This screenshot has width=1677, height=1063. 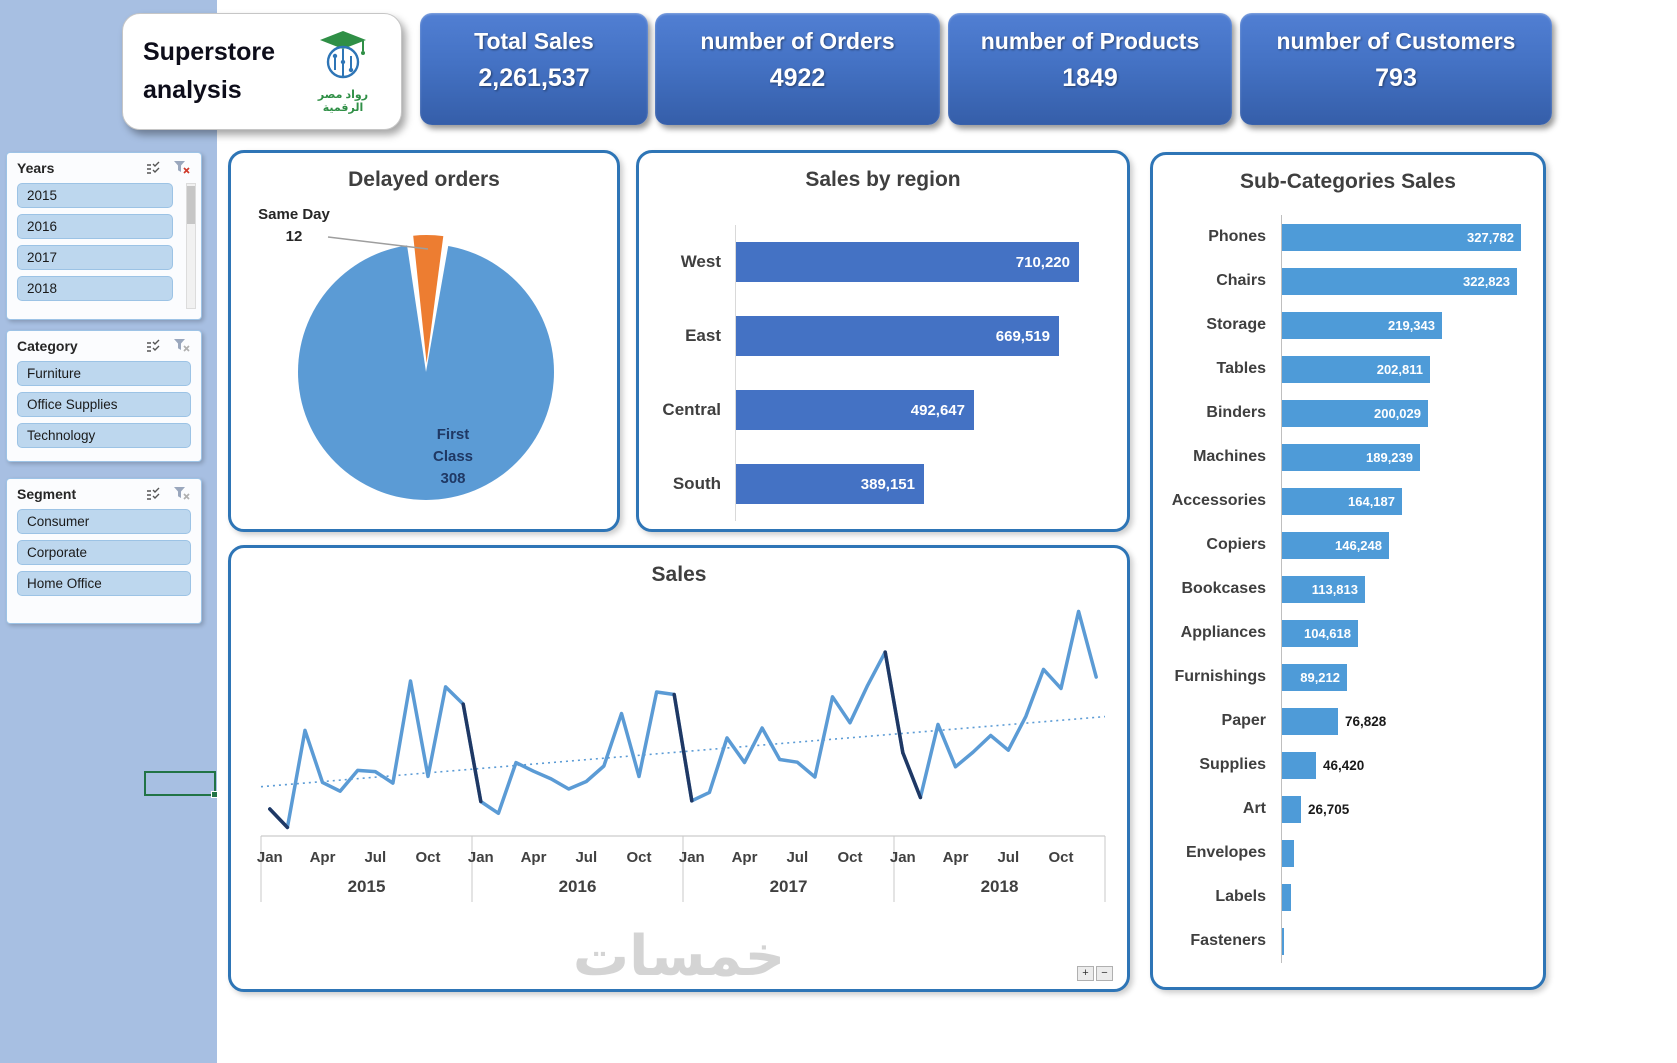 I want to click on subcat-bar: 327,782, so click(x=1401, y=237).